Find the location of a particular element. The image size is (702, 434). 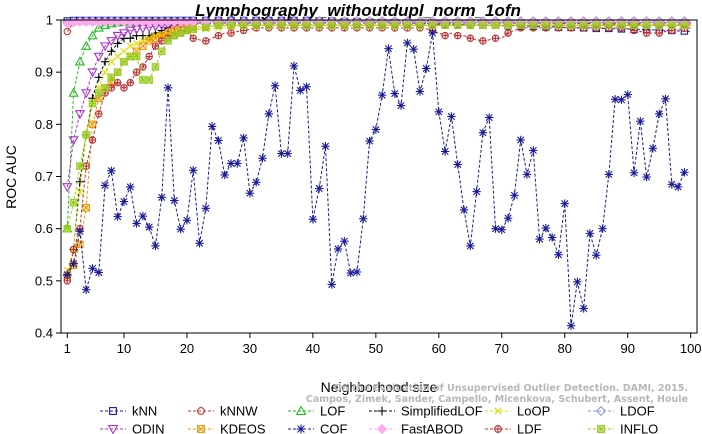

legend-entry-cof: COF is located at coordinates (318, 428).